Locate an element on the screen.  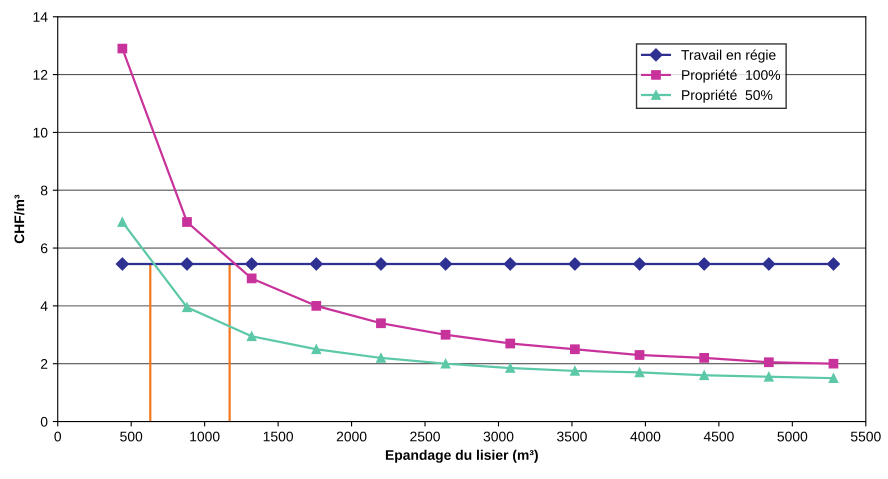
x-tick-label: 3500 is located at coordinates (572, 437).